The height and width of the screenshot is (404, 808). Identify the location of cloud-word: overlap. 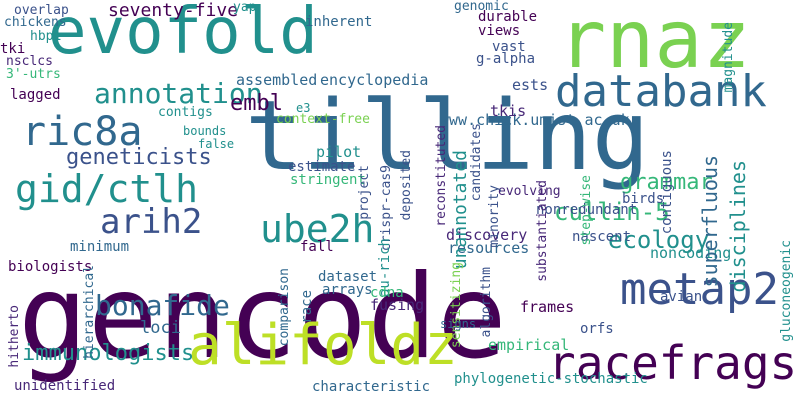
(41, 10).